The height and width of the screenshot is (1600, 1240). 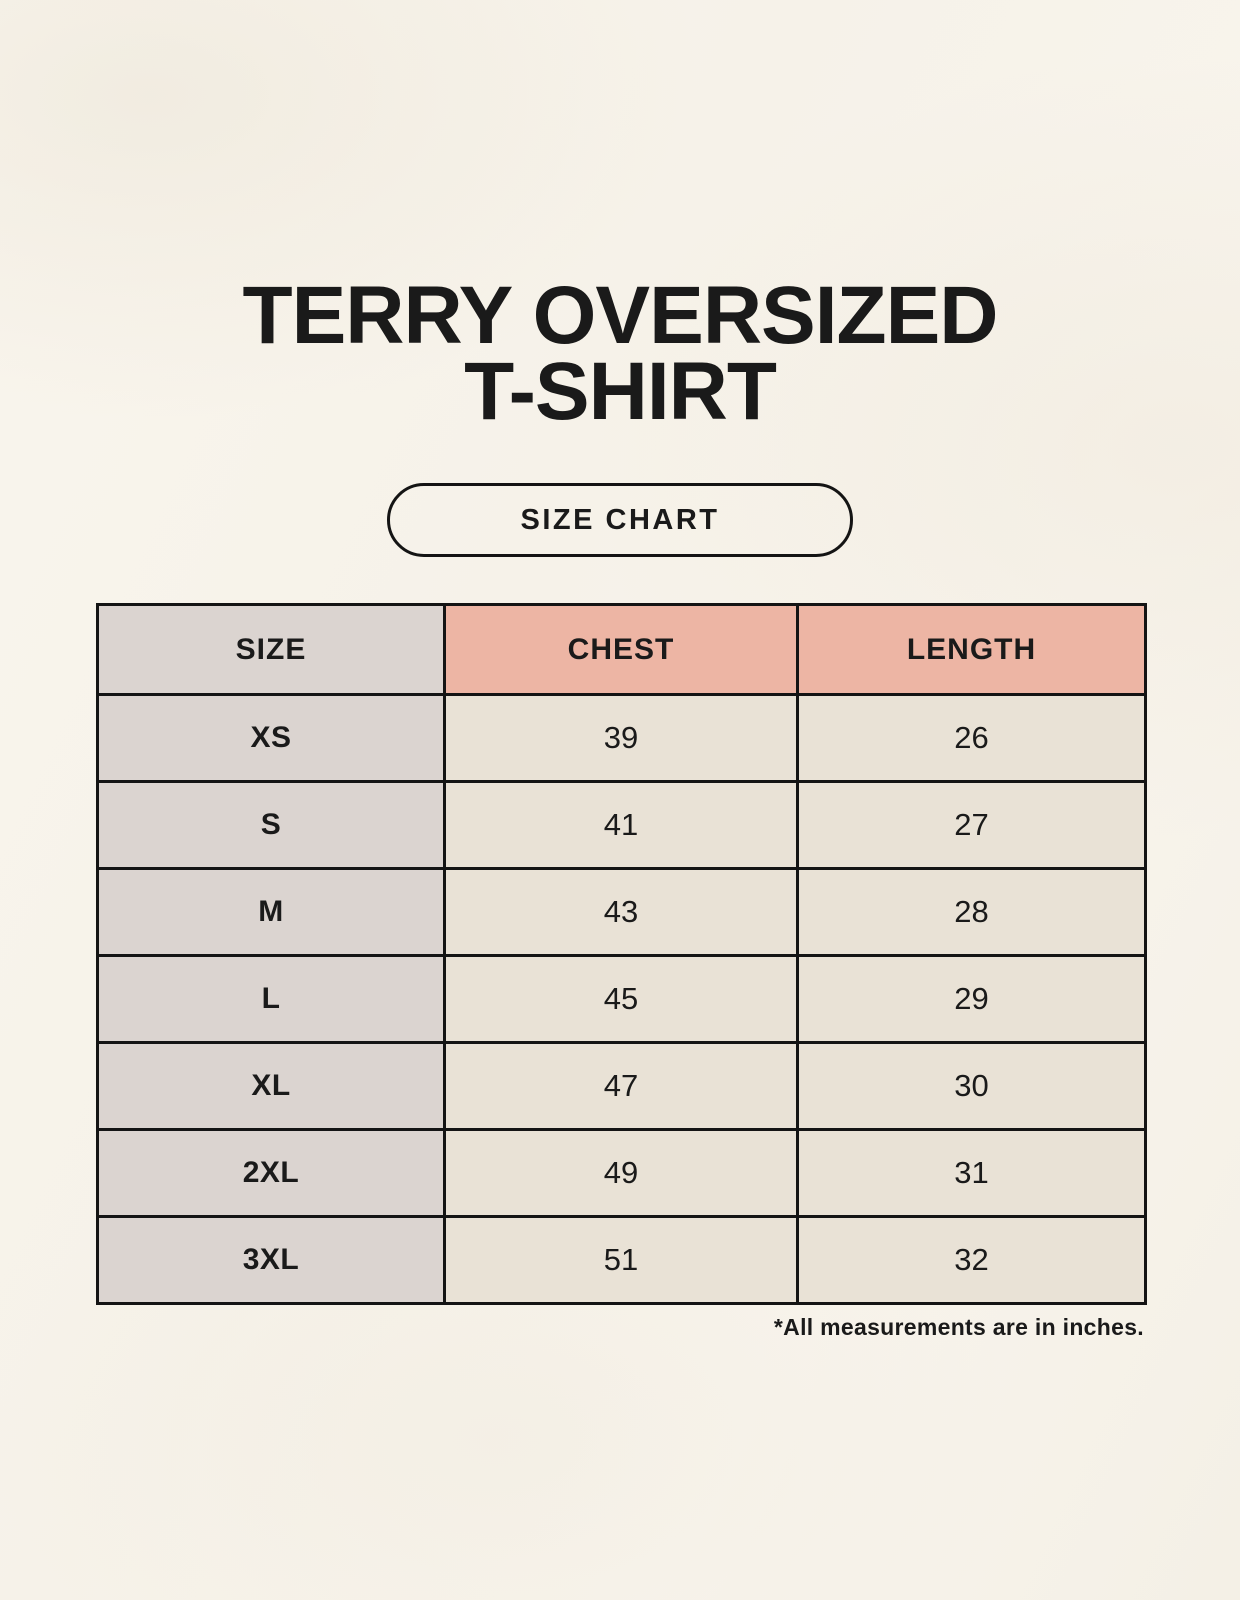 I want to click on table-row: S 41 27, so click(x=621, y=825).